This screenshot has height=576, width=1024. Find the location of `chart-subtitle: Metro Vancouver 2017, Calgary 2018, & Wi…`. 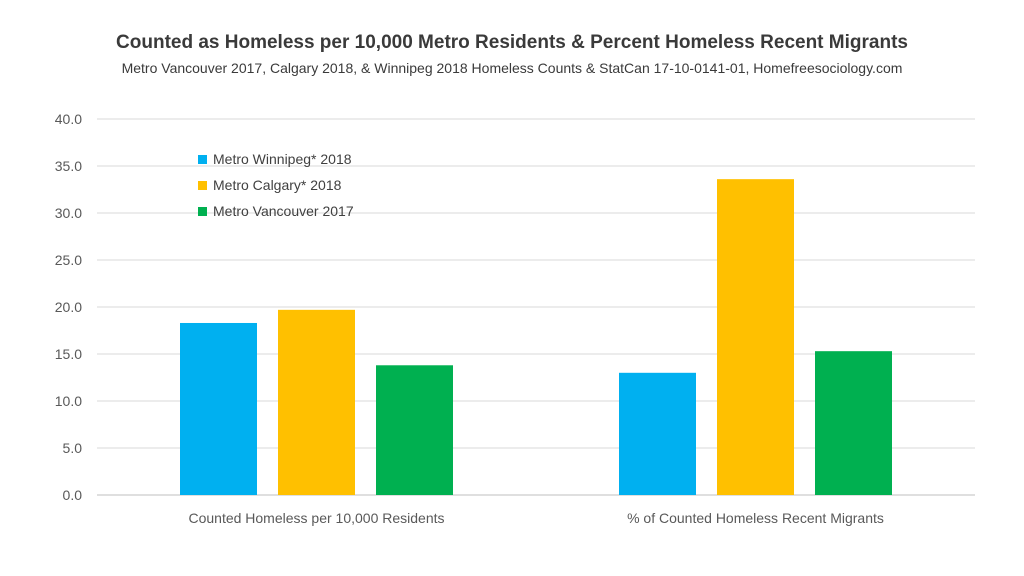

chart-subtitle: Metro Vancouver 2017, Calgary 2018, & Wi… is located at coordinates (512, 68).